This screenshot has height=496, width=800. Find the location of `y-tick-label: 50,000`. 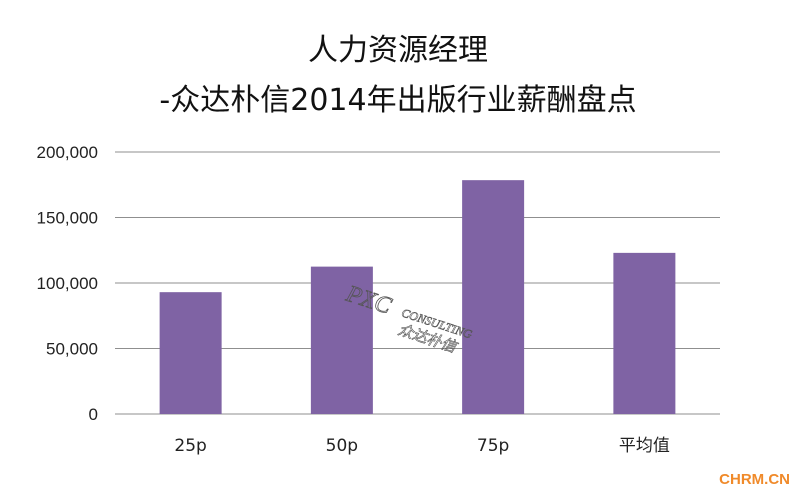

y-tick-label: 50,000 is located at coordinates (72, 349).